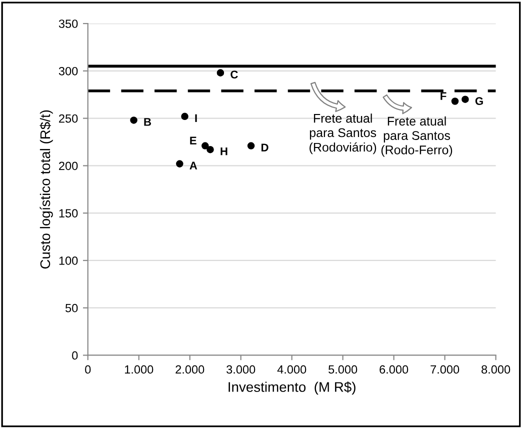 This screenshot has height=428, width=523. Describe the element at coordinates (443, 96) in the screenshot. I see `data-label: F` at that location.